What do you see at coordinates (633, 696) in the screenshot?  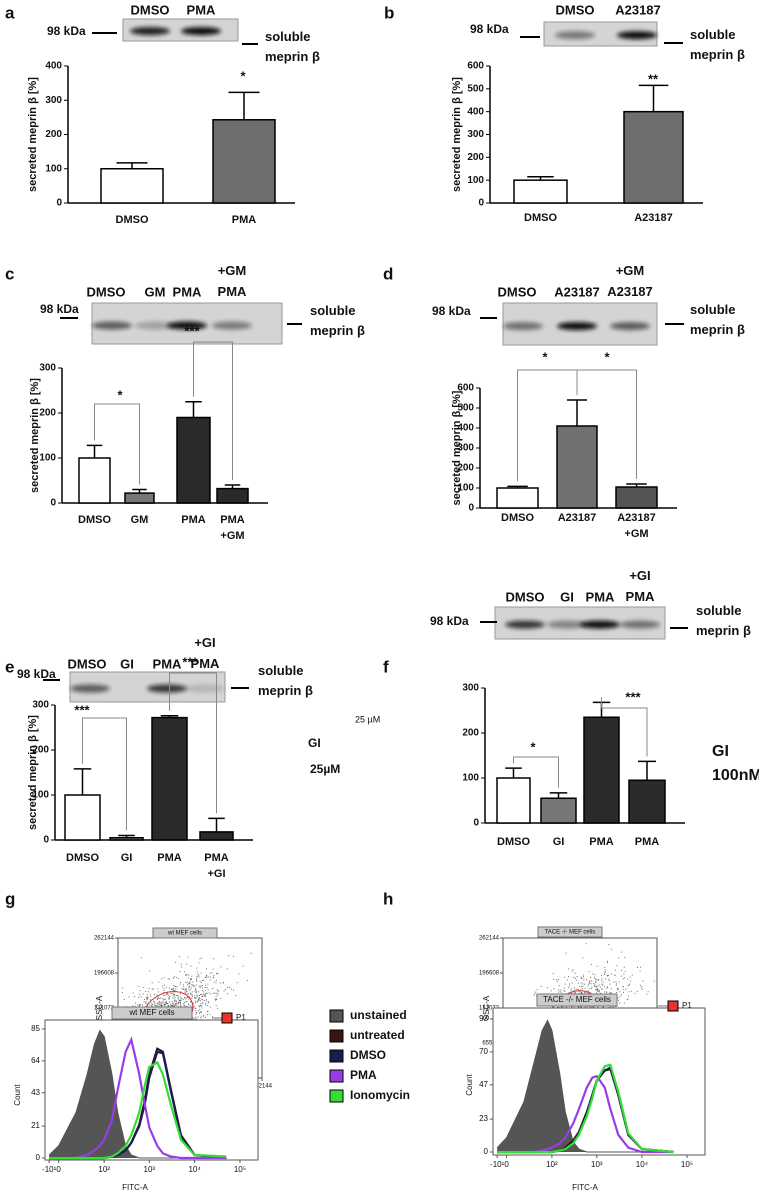 I see `significance: ***` at bounding box center [633, 696].